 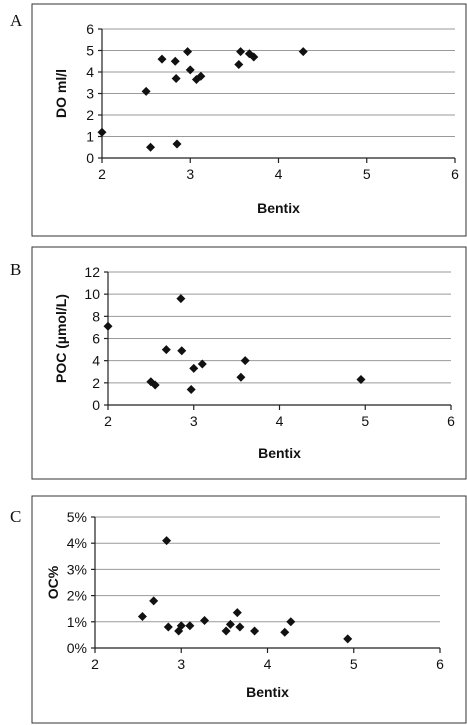 I want to click on y-tick-label: 5, so click(x=90, y=51).